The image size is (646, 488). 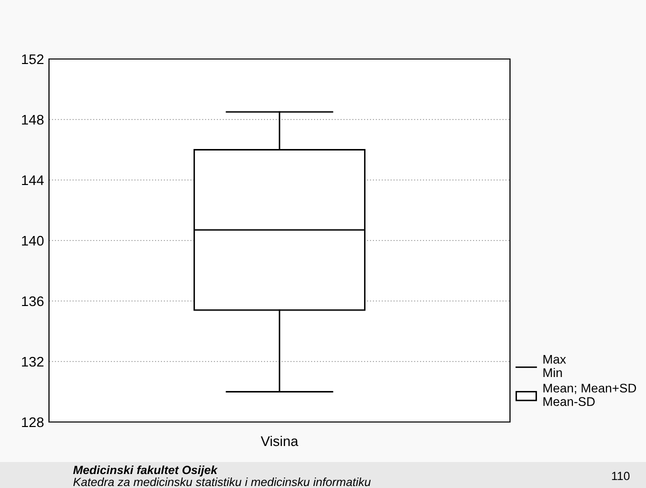 What do you see at coordinates (33, 59) in the screenshot?
I see `y-tick-label: 152` at bounding box center [33, 59].